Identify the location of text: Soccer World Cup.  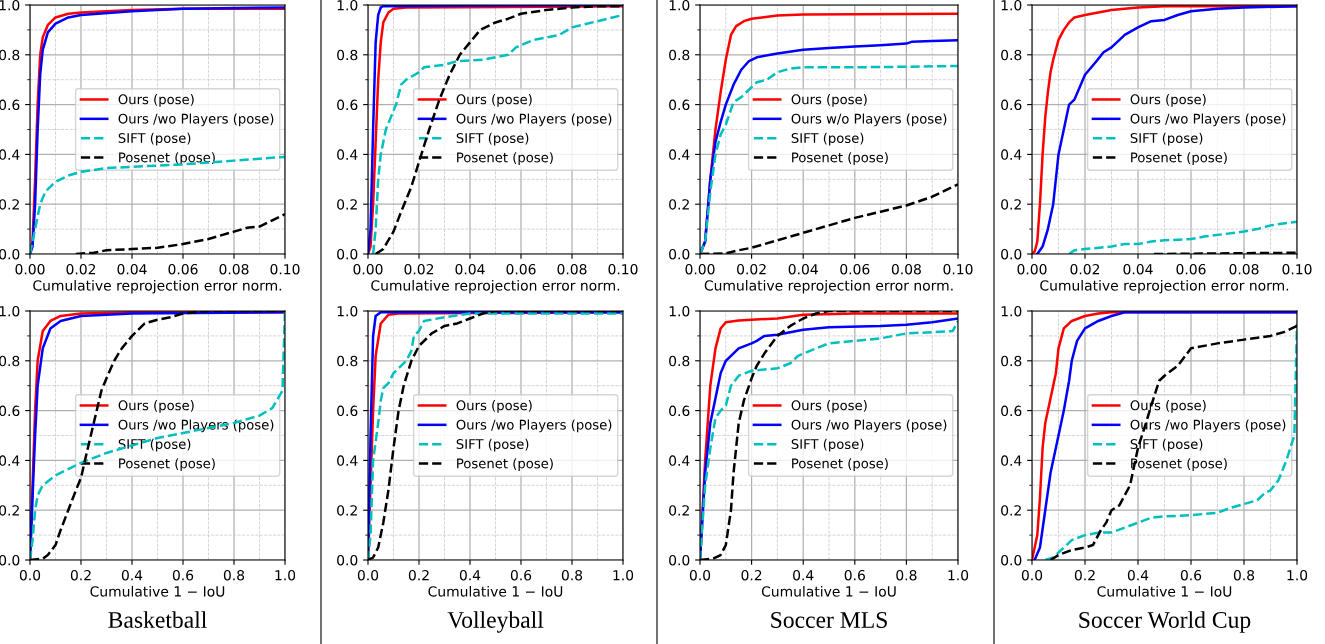
(1165, 622).